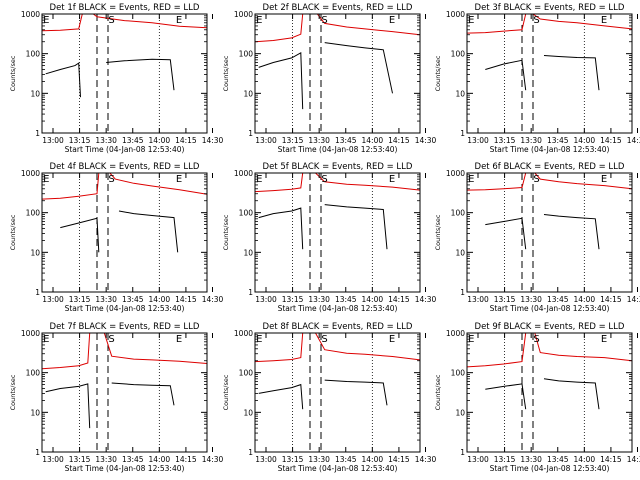  Describe the element at coordinates (550, 8) in the screenshot. I see `panel-title: Det 3f BLACK = Events, RED = LLD` at that location.